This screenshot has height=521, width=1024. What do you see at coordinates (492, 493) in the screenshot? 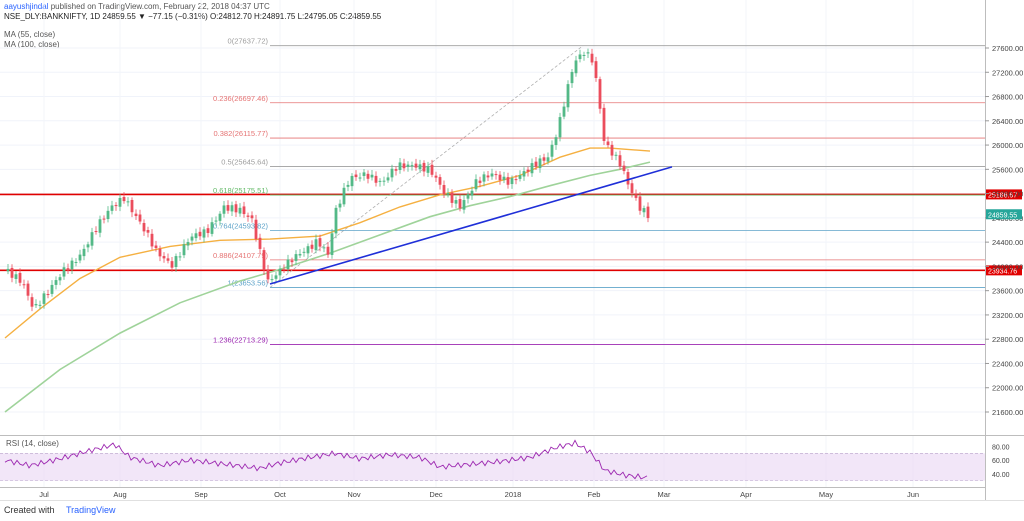
I see `time-axis: Jul Aug Sep Oct Nov Dec 2018 Feb Mar Apr May Jun` at bounding box center [492, 493].